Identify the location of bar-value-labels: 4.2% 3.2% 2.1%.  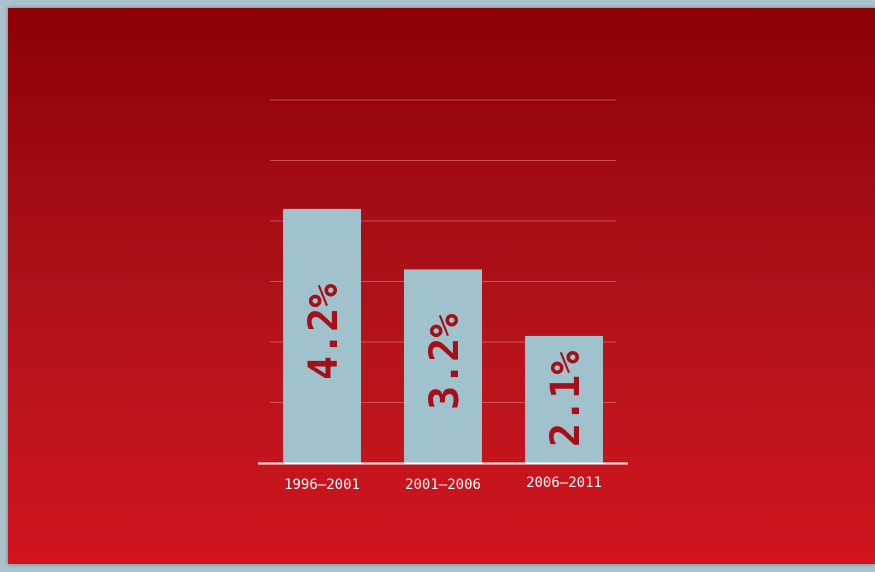
(445, 365).